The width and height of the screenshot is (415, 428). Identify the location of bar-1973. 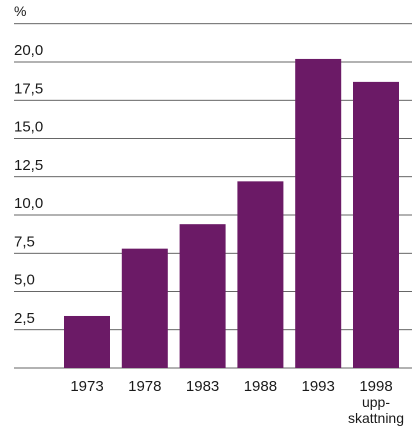
(87, 341).